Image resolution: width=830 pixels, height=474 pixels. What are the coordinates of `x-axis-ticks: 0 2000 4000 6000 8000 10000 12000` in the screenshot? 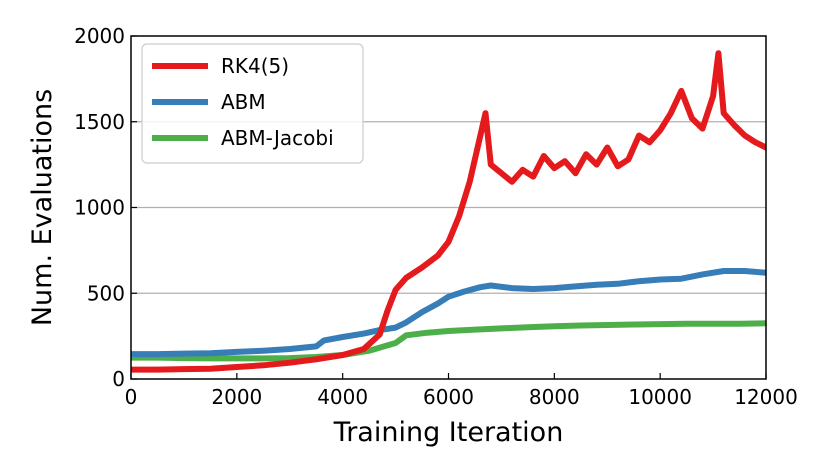 It's located at (461, 391).